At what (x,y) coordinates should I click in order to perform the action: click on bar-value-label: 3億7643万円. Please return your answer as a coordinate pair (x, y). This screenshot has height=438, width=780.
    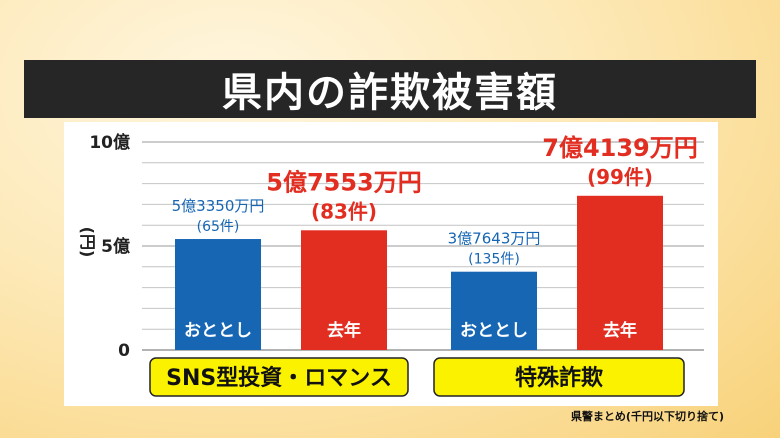
    Looking at the image, I should click on (494, 239).